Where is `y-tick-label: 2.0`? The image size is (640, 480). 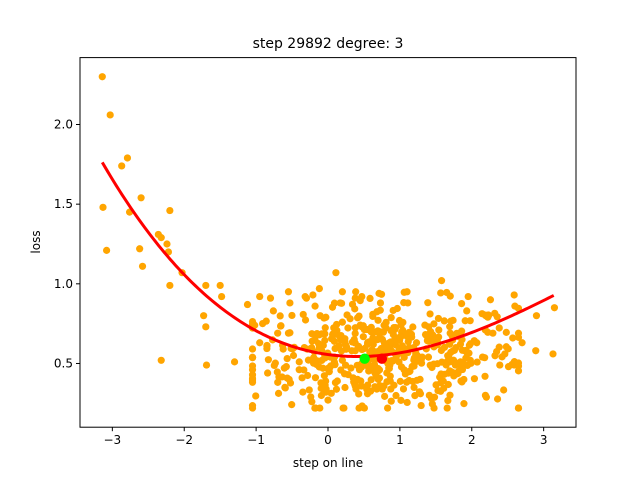 y-tick-label: 2.0 is located at coordinates (63, 125).